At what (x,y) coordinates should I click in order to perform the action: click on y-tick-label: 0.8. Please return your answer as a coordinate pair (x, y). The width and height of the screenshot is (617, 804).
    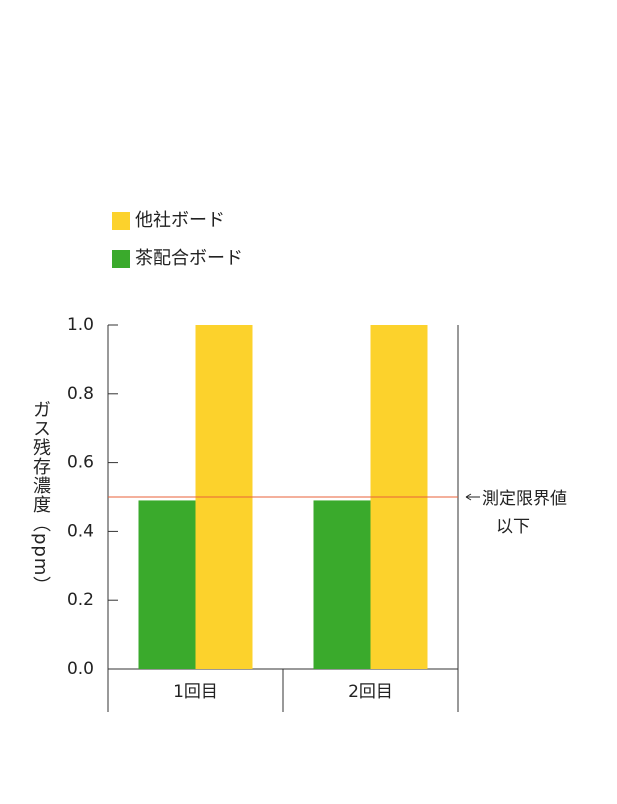
    Looking at the image, I should click on (80, 394).